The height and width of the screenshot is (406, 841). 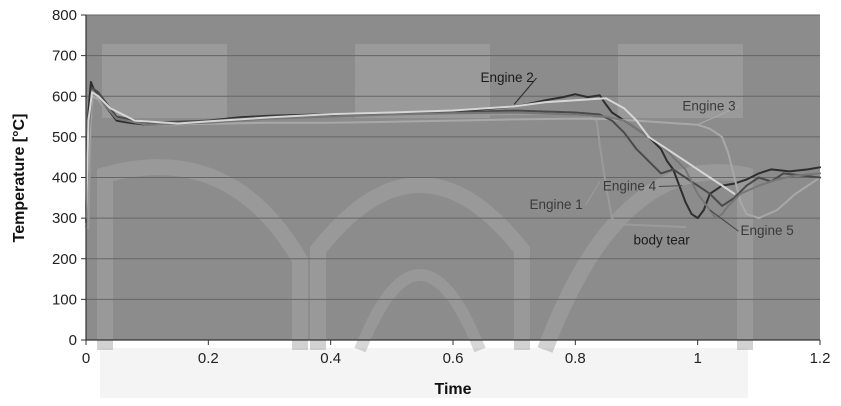 I want to click on y-tick-label: 0, so click(x=73, y=340).